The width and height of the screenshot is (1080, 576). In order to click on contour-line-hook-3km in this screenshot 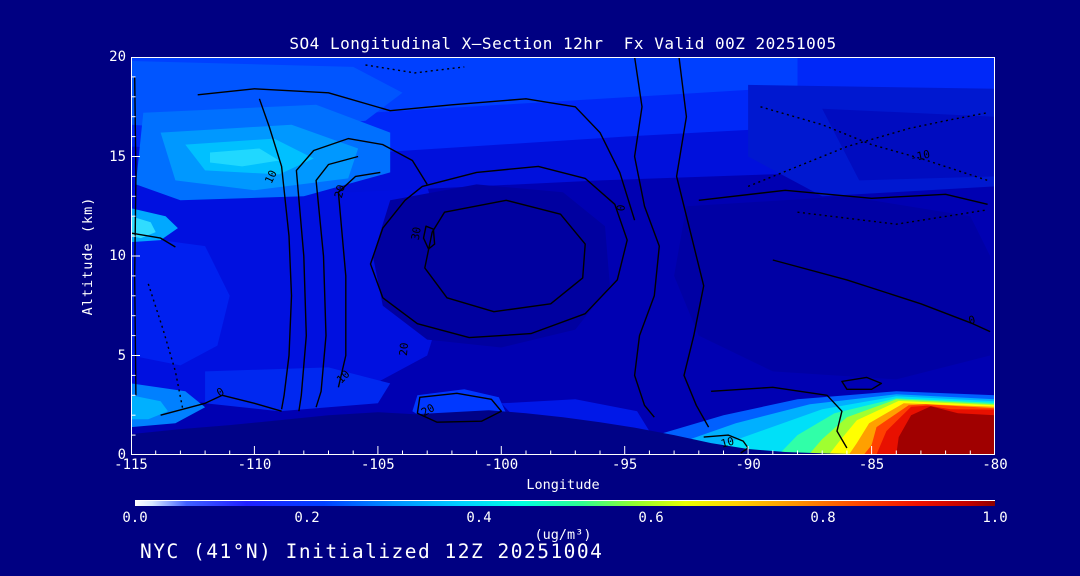, I will do `click(779, 417)`.